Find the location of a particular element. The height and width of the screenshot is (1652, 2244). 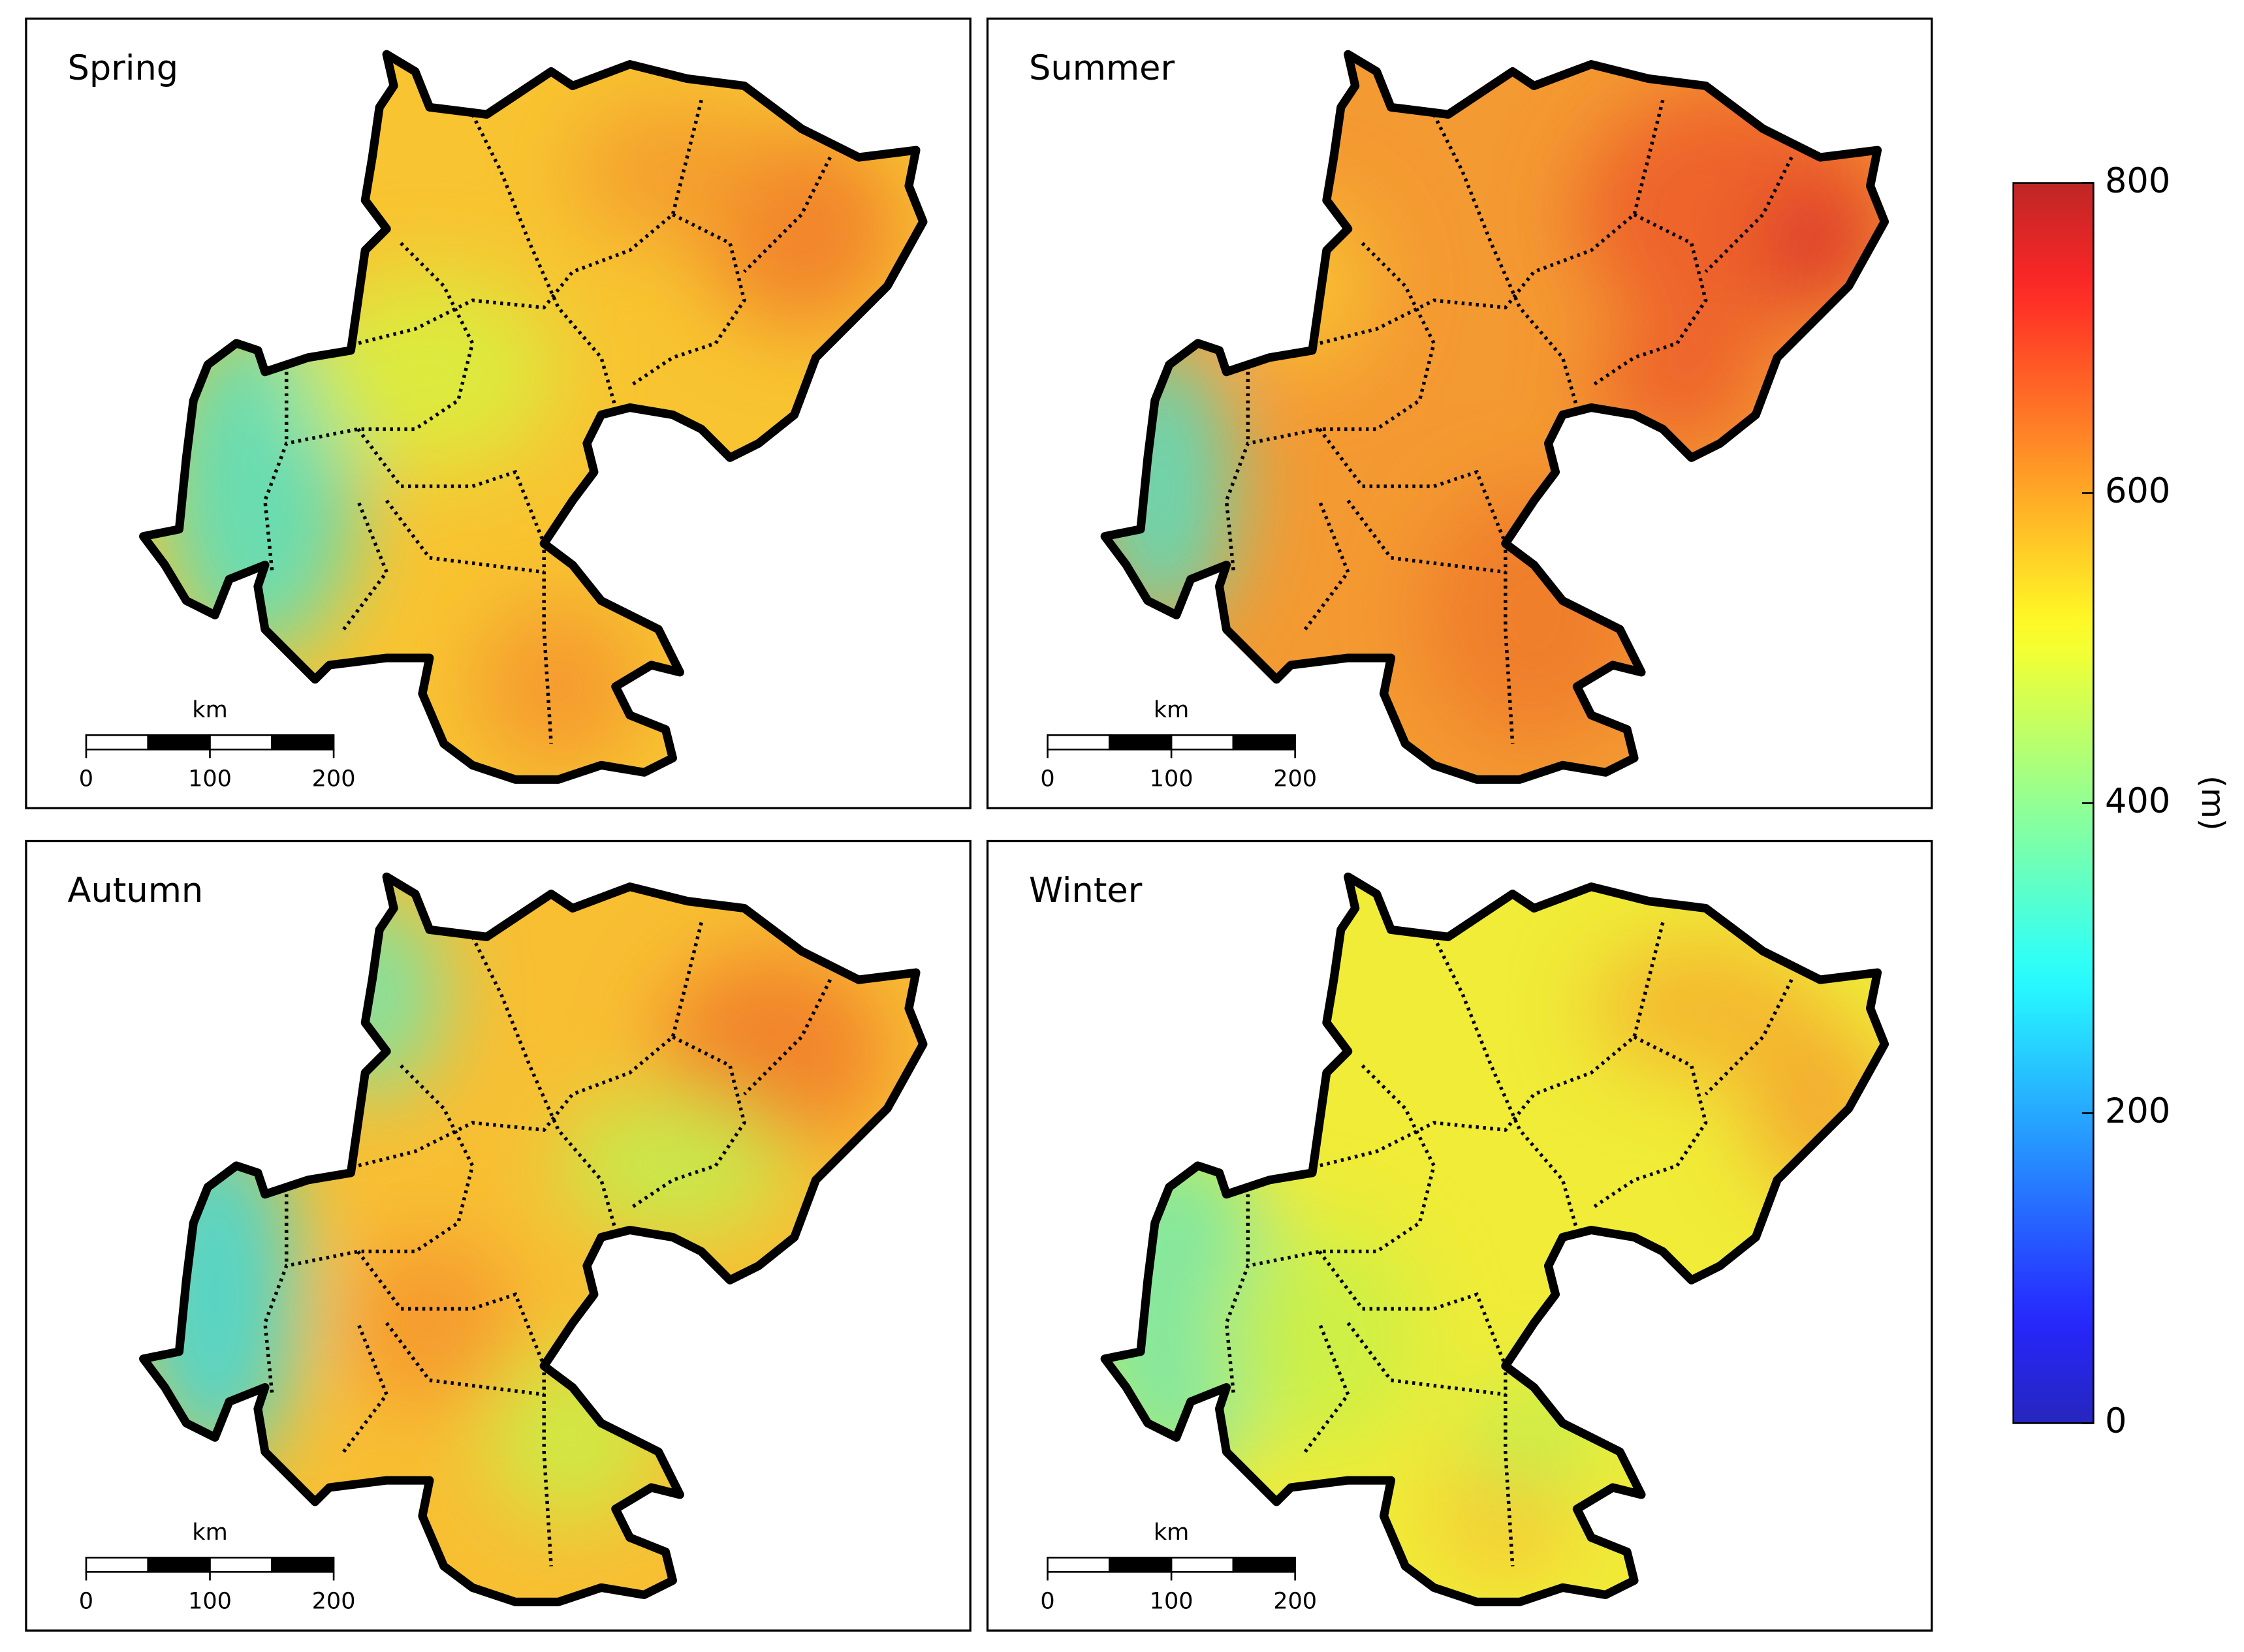

panel-title: Winter is located at coordinates (1086, 891).